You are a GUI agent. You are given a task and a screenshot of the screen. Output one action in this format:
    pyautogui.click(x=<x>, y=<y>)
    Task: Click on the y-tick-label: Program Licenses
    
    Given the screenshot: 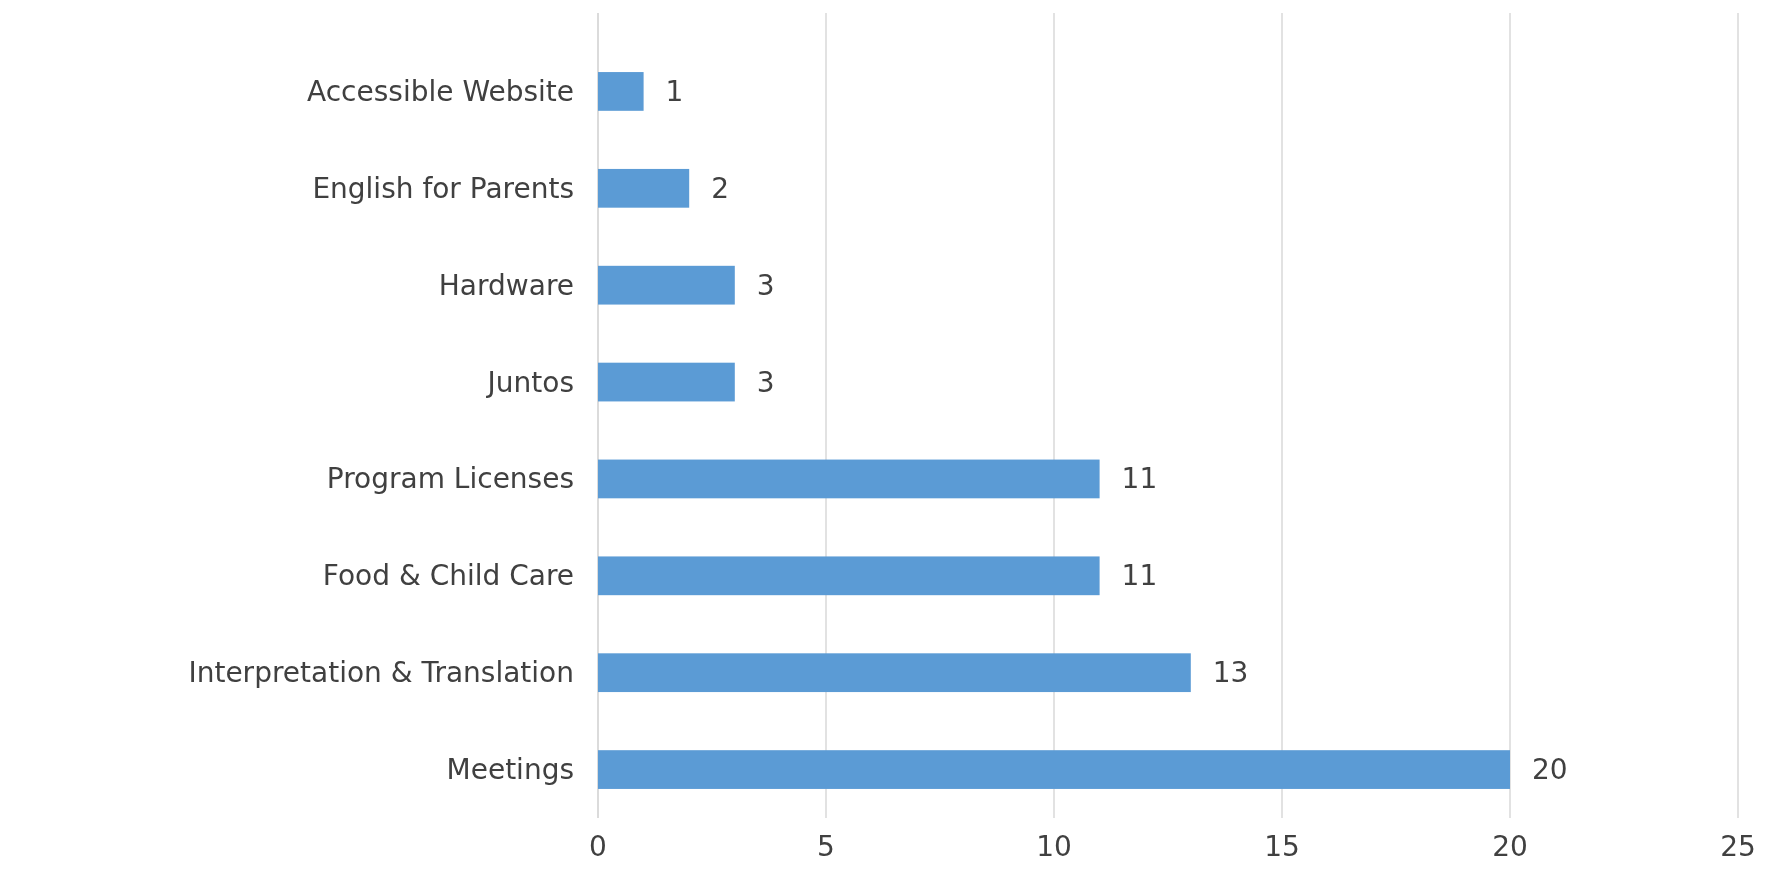 What is the action you would take?
    pyautogui.click(x=450, y=479)
    